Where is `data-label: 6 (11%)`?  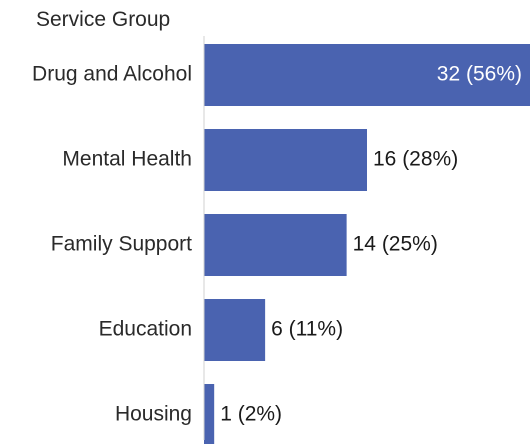
data-label: 6 (11%) is located at coordinates (307, 329).